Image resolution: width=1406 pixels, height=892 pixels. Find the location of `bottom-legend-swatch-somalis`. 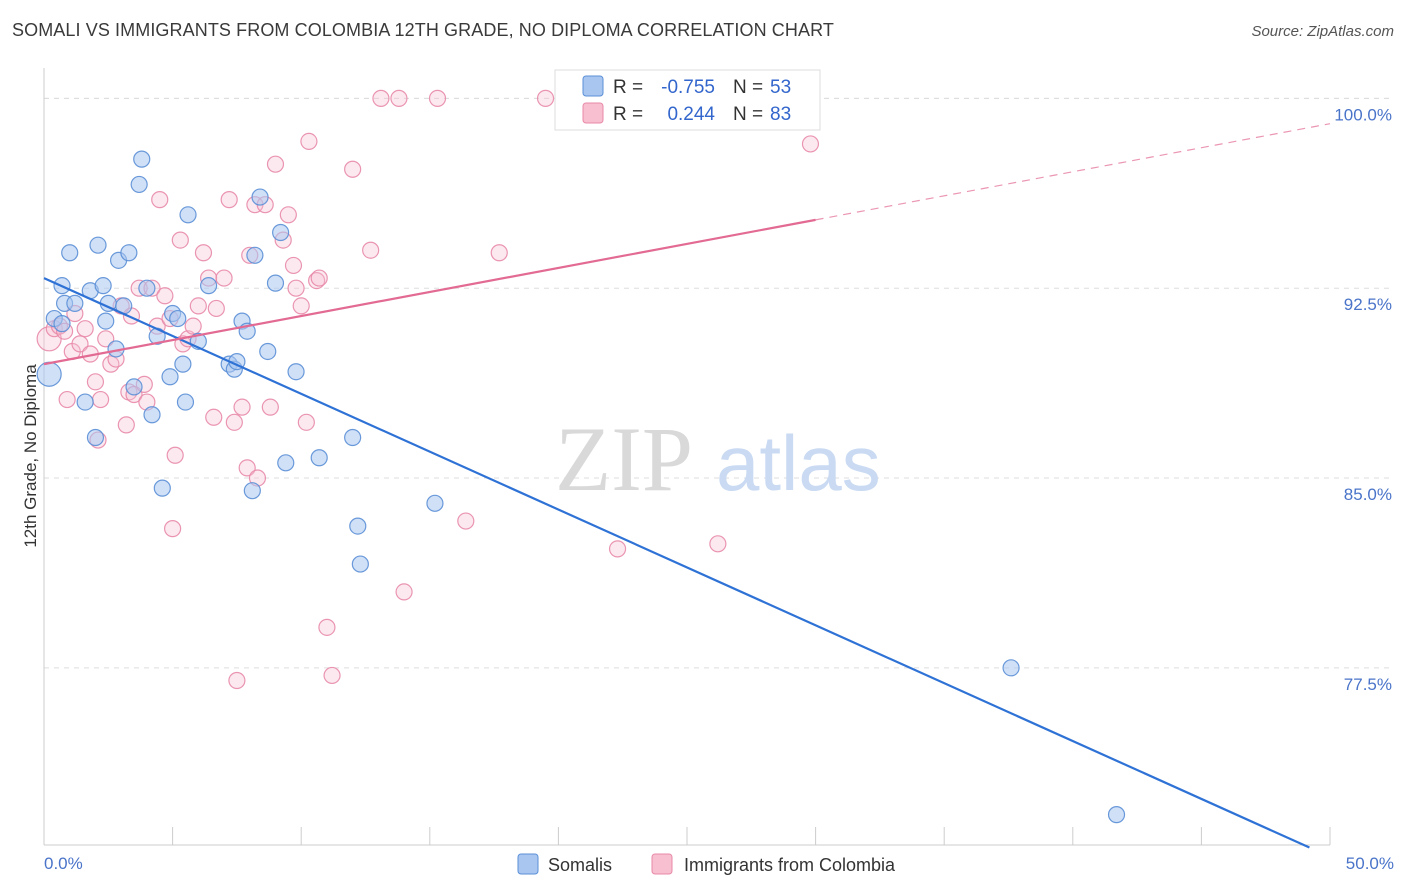

bottom-legend-swatch-somalis is located at coordinates (528, 864).